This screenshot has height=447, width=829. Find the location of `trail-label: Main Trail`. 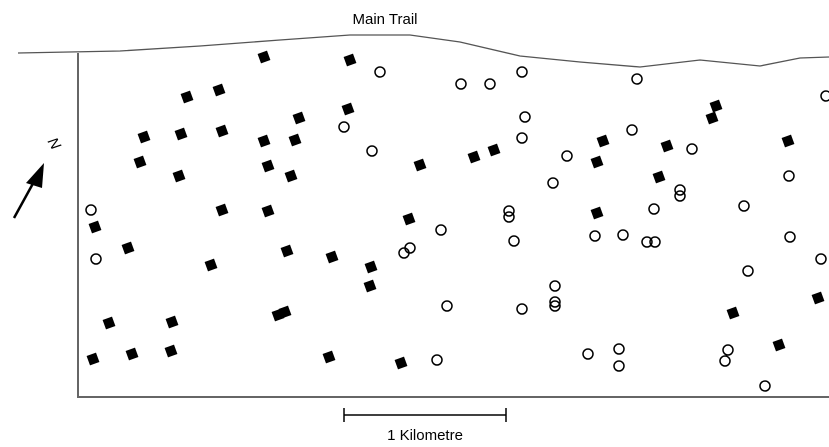

trail-label: Main Trail is located at coordinates (384, 19).